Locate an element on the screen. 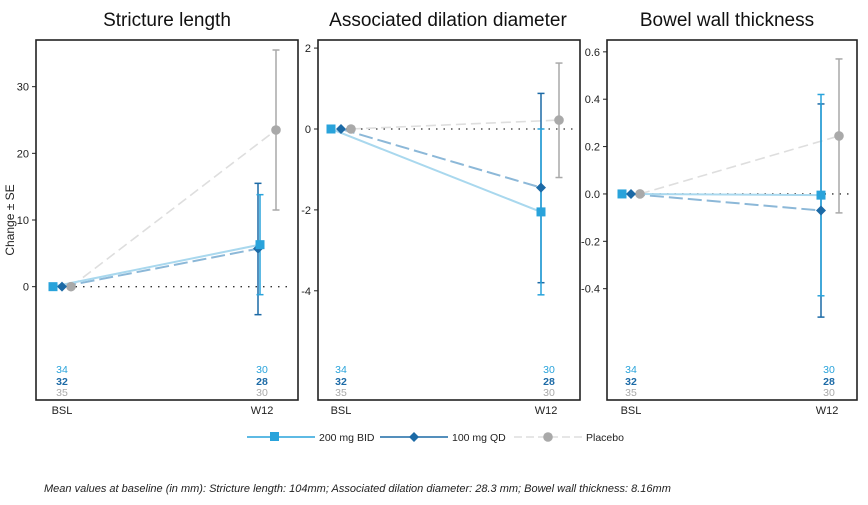 The height and width of the screenshot is (505, 868). y-tick-label: 0.0 is located at coordinates (592, 195).